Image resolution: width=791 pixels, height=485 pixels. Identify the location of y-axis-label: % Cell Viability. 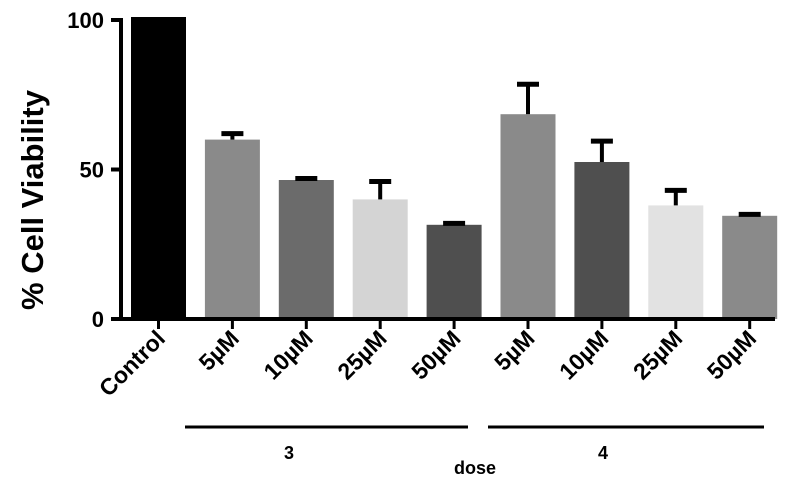
(32, 199).